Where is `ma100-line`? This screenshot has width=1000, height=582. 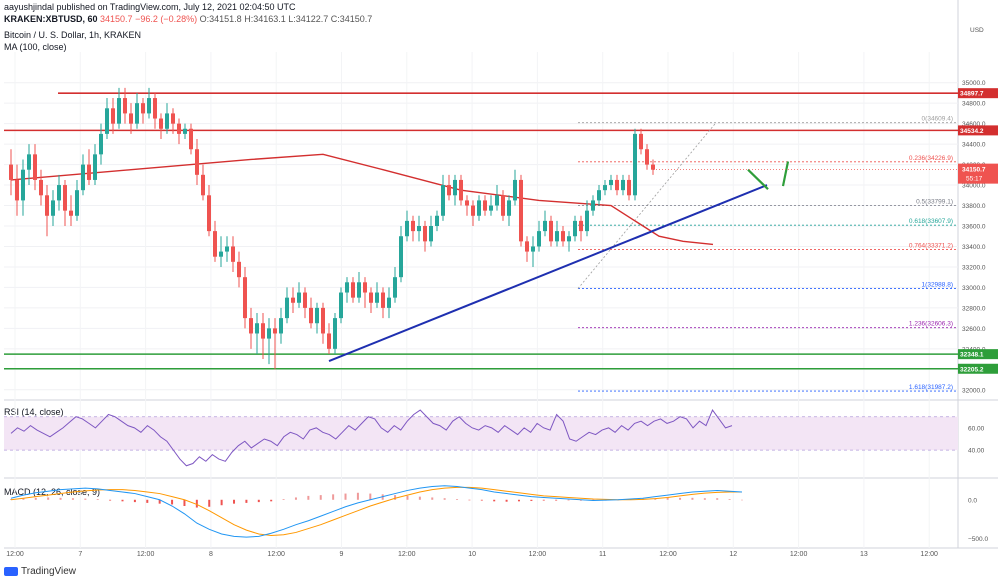 ma100-line is located at coordinates (362, 199).